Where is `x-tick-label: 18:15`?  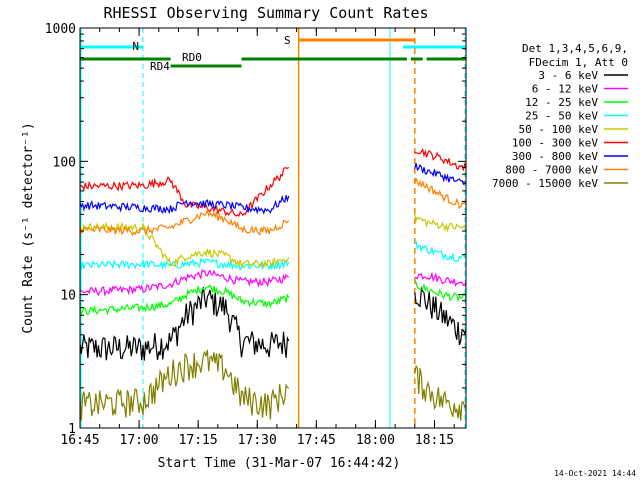
x-tick-label: 18:15 is located at coordinates (434, 440).